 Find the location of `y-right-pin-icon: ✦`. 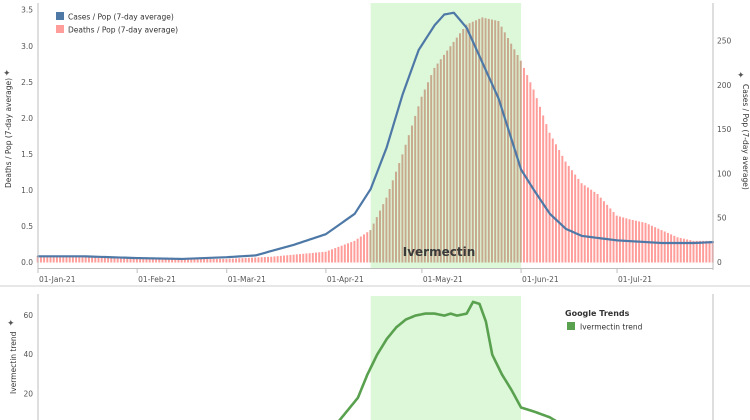

y-right-pin-icon: ✦ is located at coordinates (741, 76).